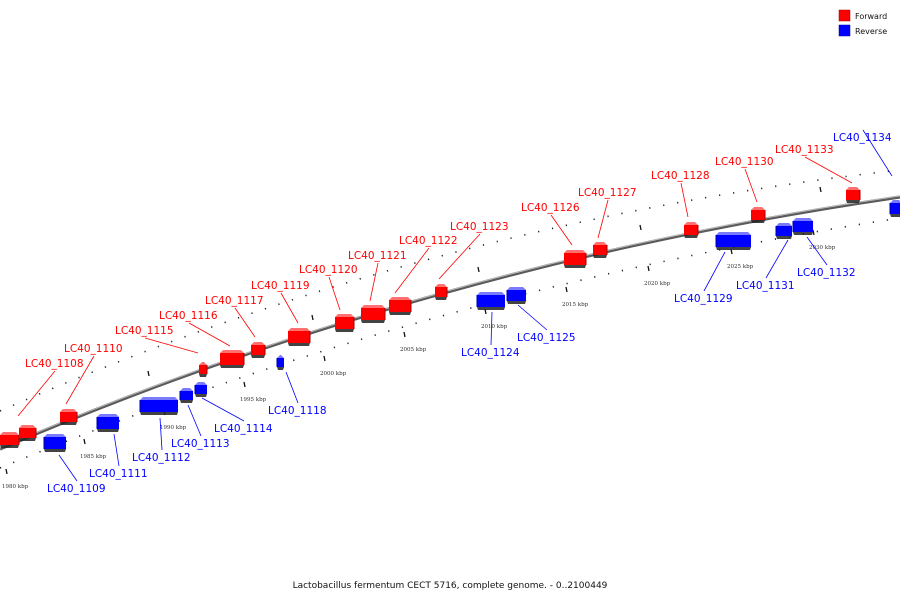 This screenshot has height=600, width=900. Describe the element at coordinates (188, 316) in the screenshot. I see `gene-lc40-1116-label: LC40_1116` at that location.